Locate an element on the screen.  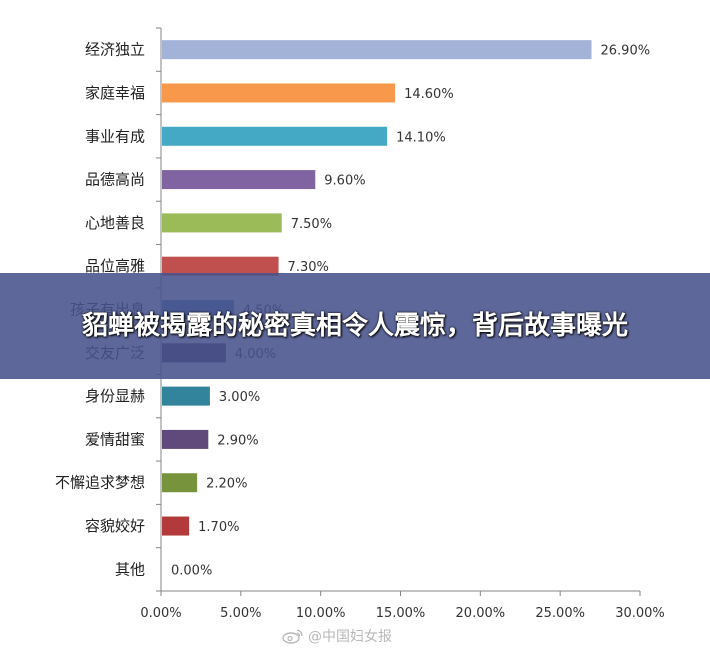
watermark-text: @中国妇女报 is located at coordinates (350, 637).